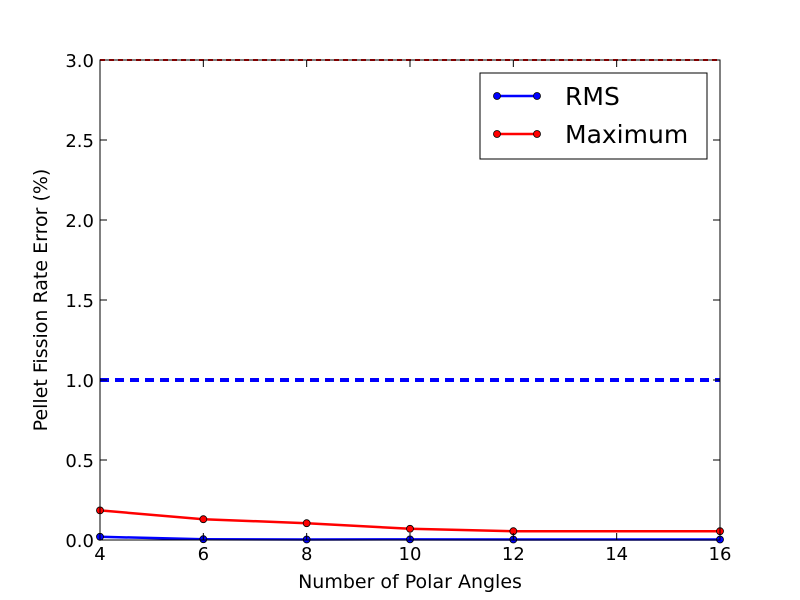  I want to click on y-tick-label: 3.0, so click(79, 61).